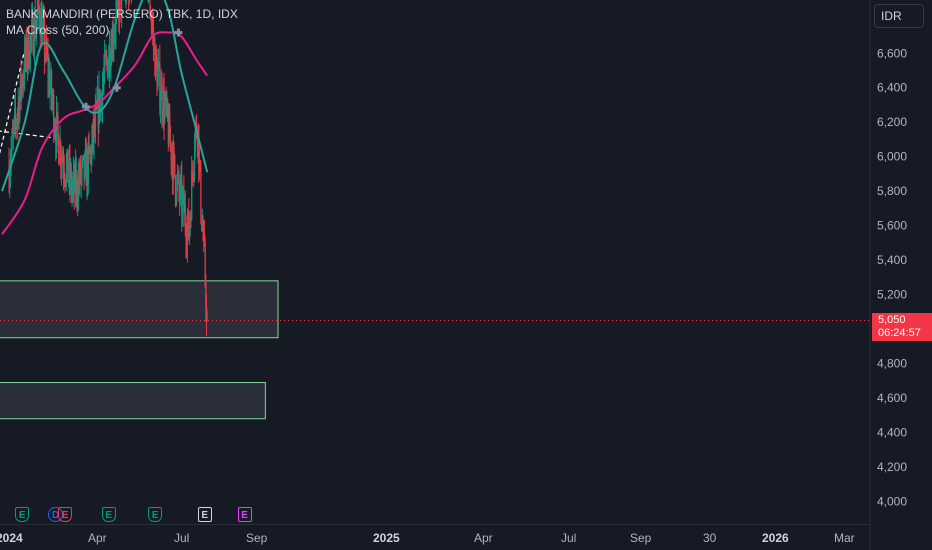  What do you see at coordinates (97, 538) in the screenshot?
I see `x-tick-label-1: Apr` at bounding box center [97, 538].